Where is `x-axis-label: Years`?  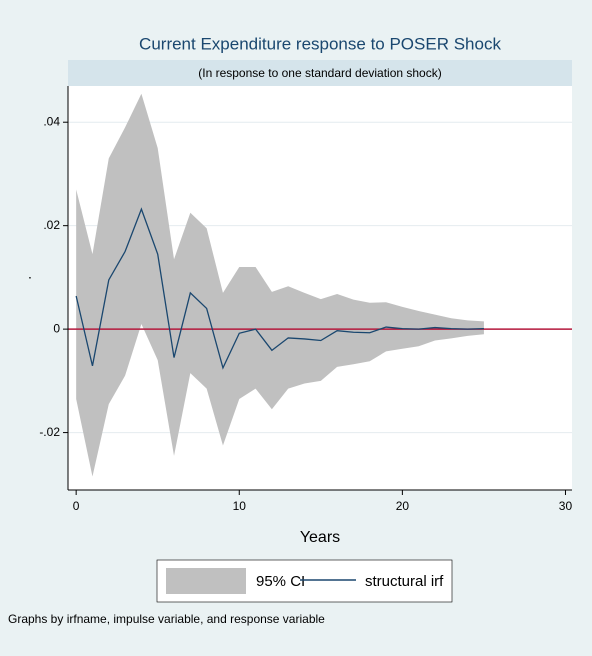 x-axis-label: Years is located at coordinates (320, 537).